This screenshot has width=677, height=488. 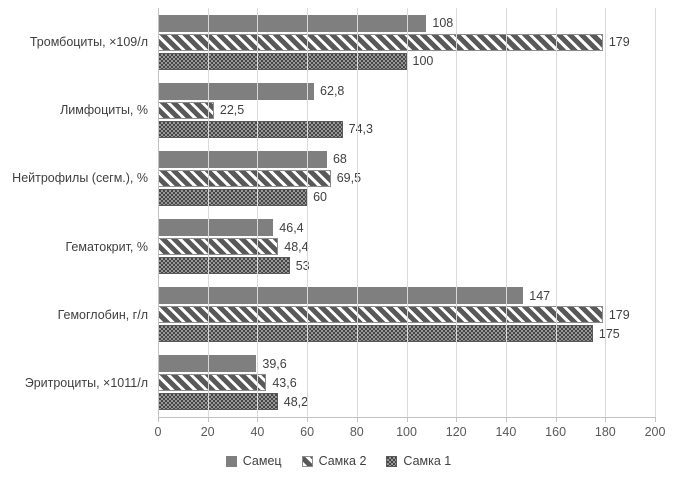 What do you see at coordinates (102, 314) in the screenshot?
I see `category-label: Гемоглобин, г/л` at bounding box center [102, 314].